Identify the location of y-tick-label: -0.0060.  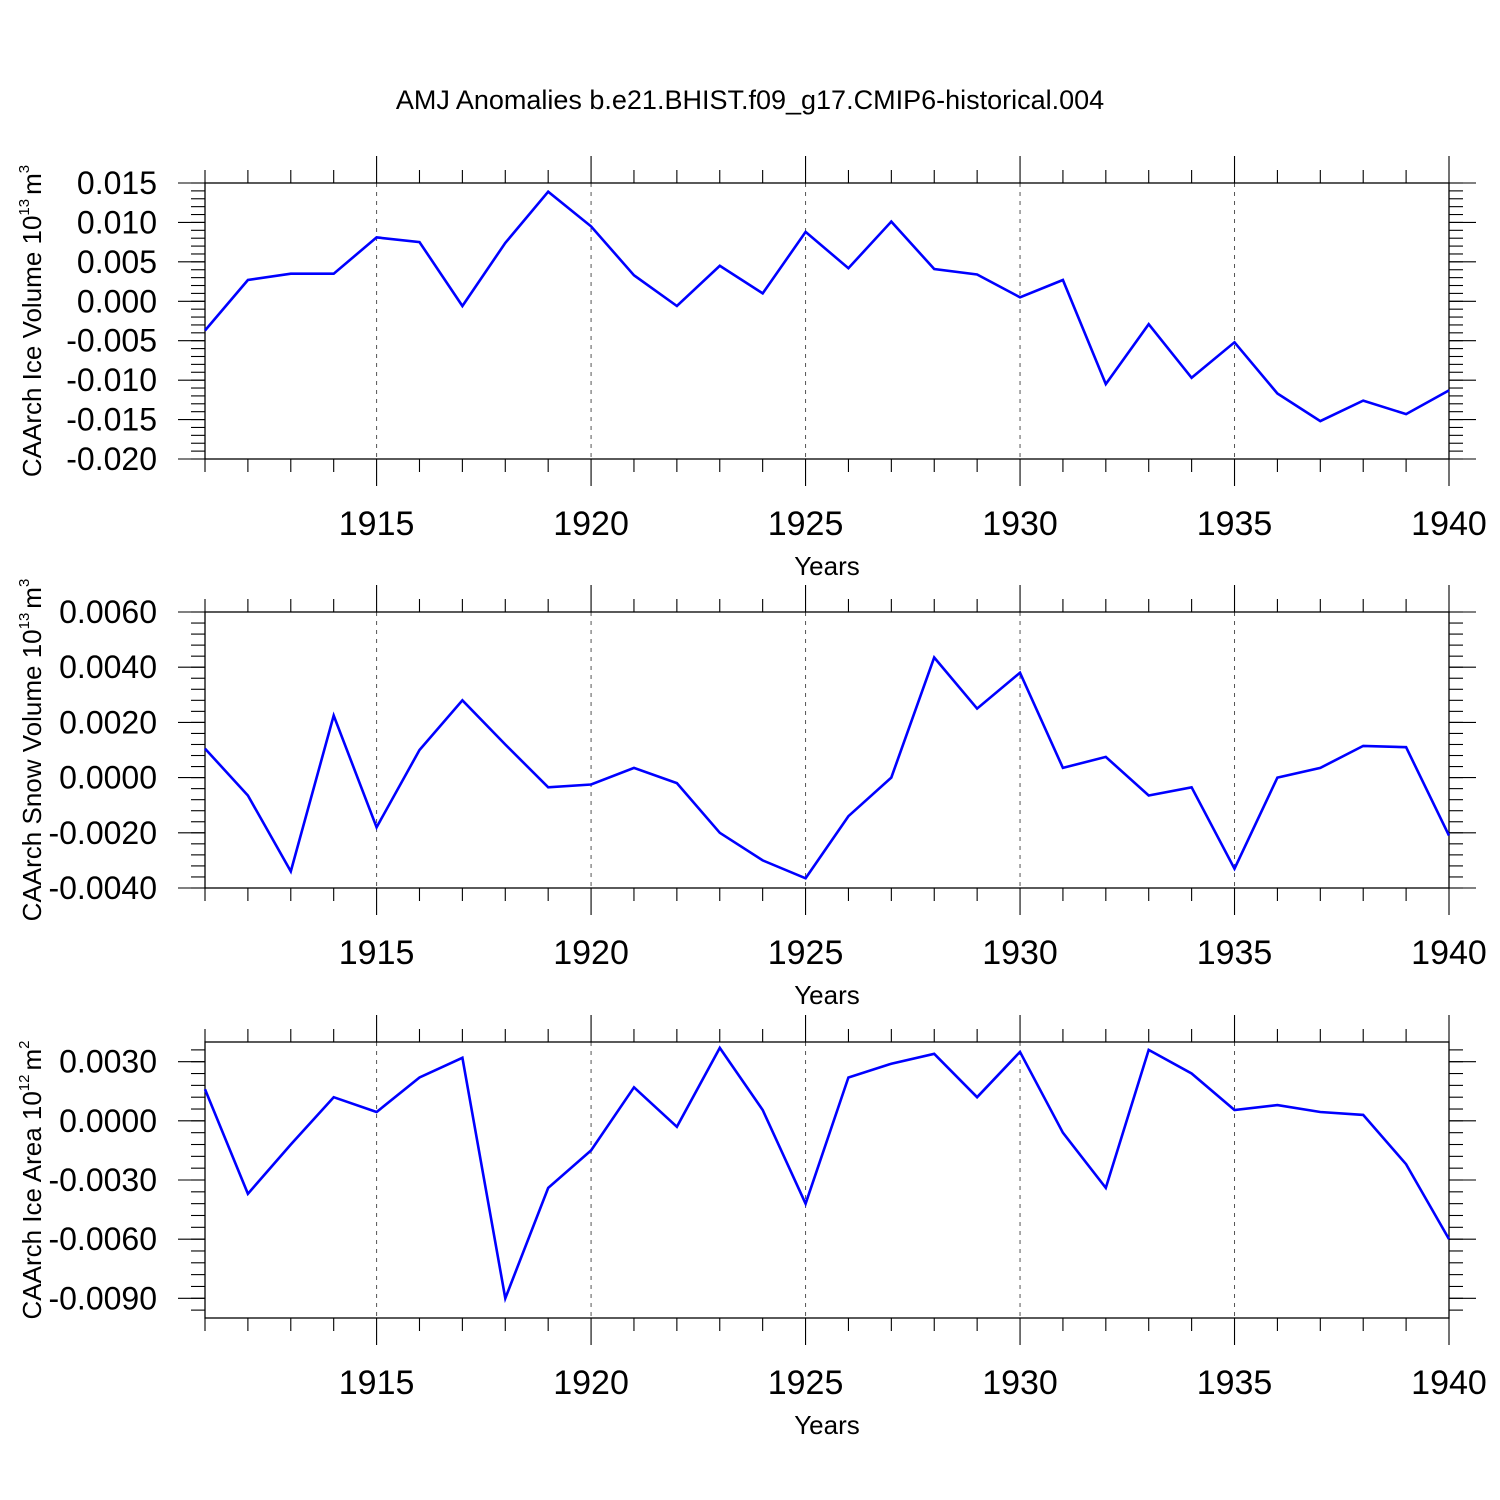
(102, 1239).